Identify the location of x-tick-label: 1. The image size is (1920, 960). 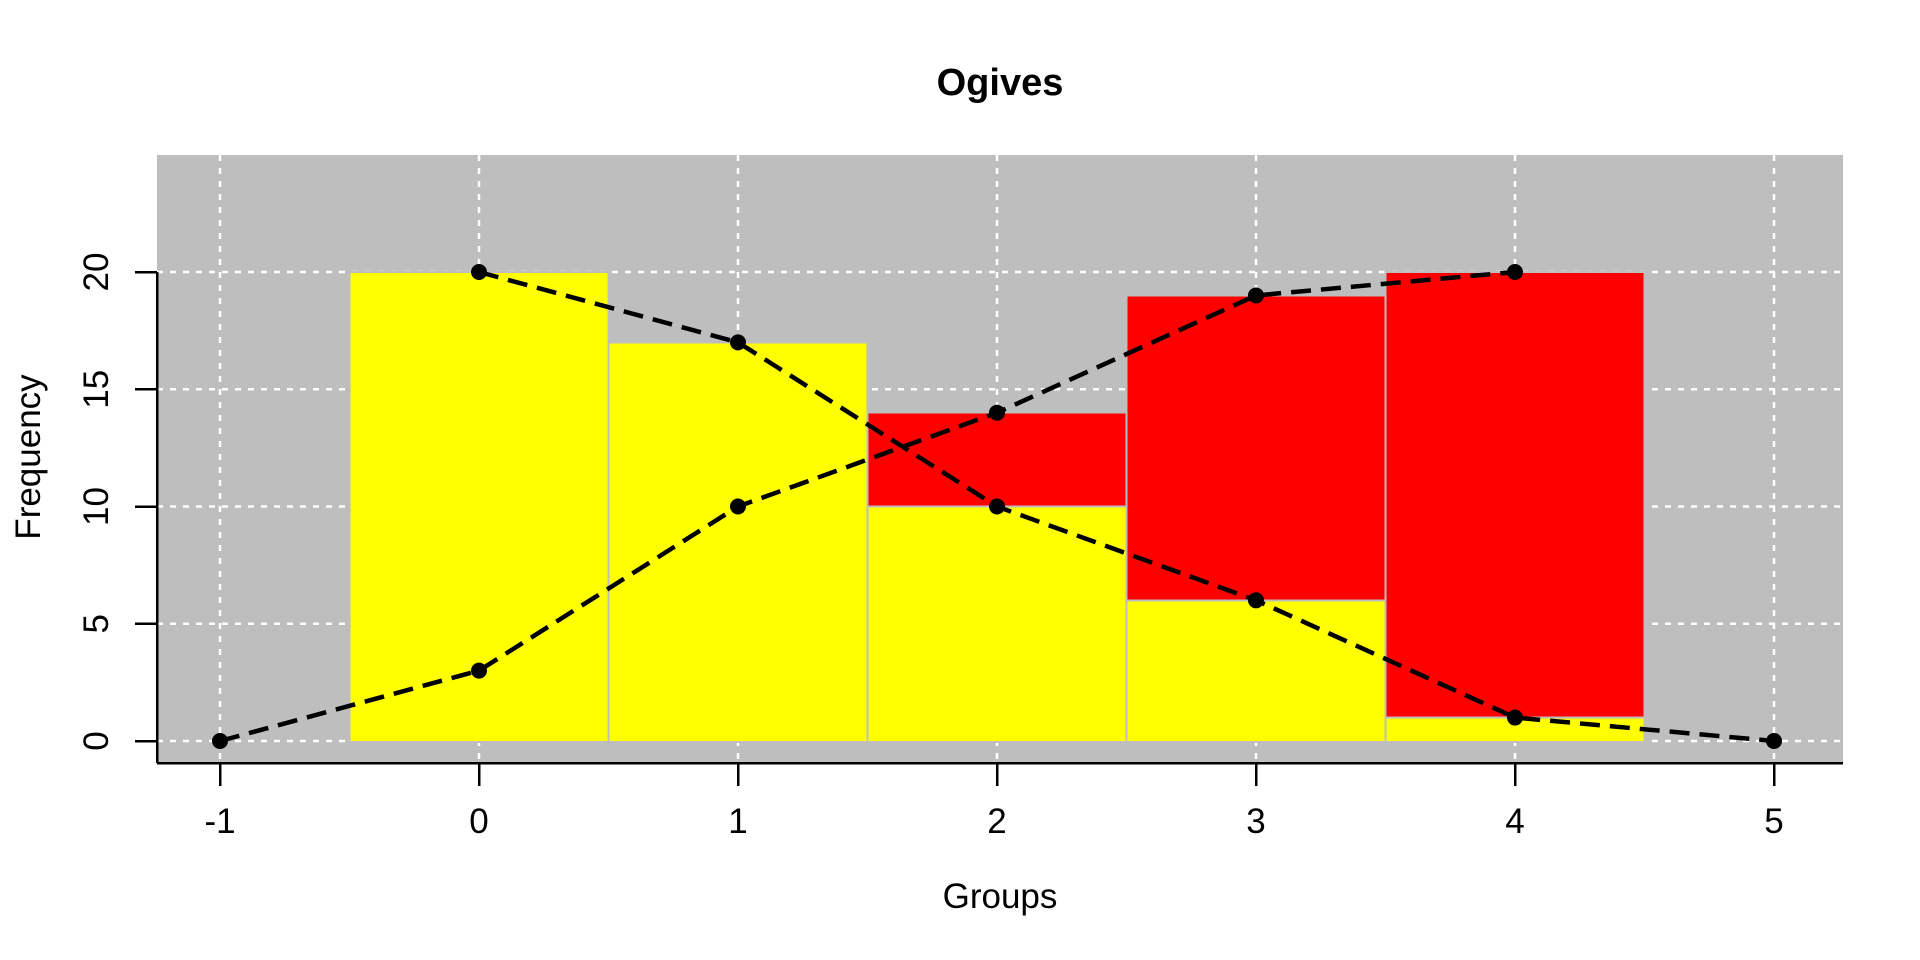
(737, 821).